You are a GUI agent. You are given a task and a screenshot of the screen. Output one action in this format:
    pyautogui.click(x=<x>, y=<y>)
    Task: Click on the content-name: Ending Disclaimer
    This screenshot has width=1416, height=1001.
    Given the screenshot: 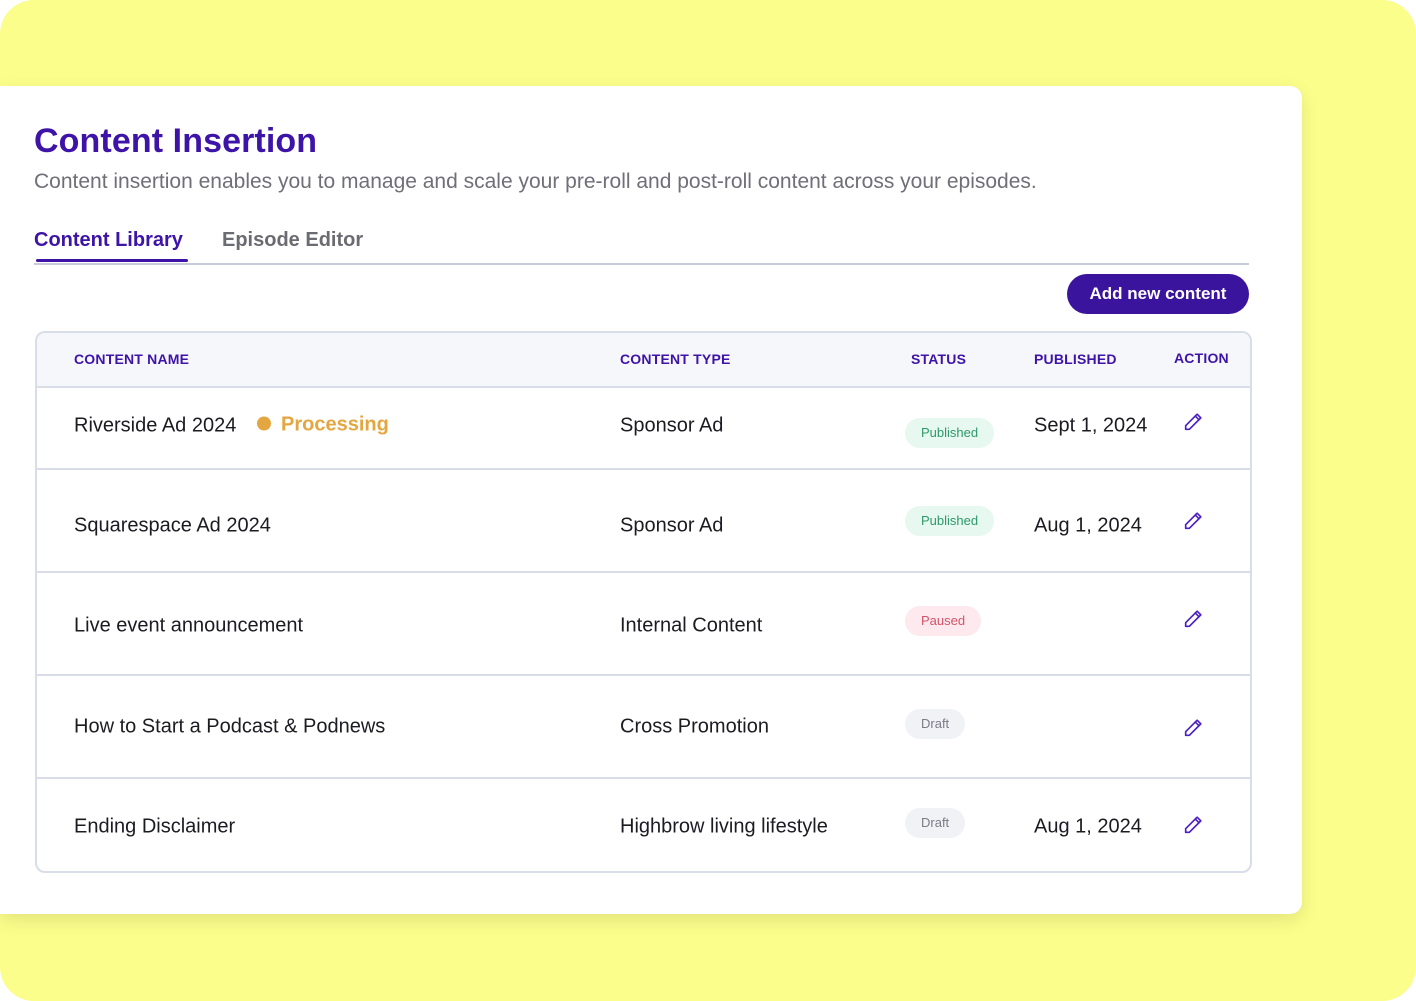 What is the action you would take?
    pyautogui.click(x=155, y=826)
    